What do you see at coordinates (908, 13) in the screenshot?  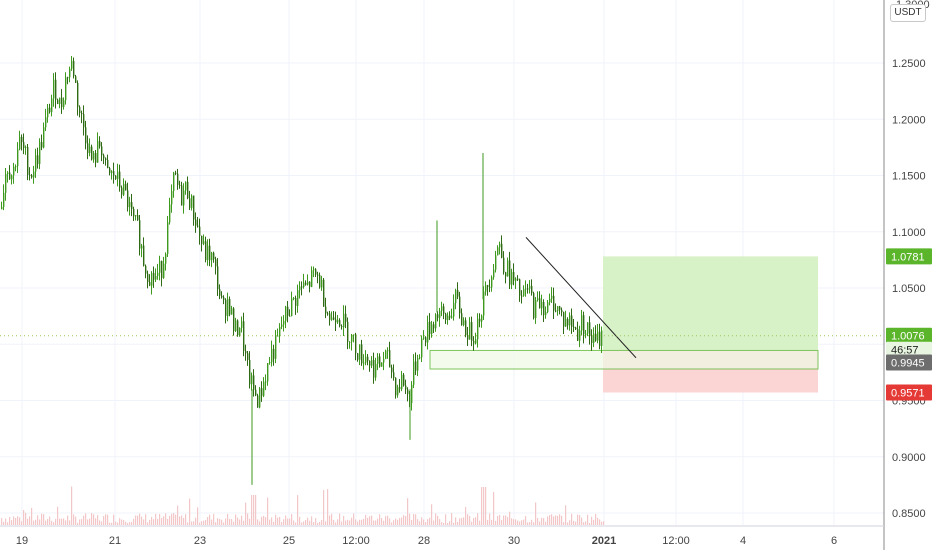 I see `currency-label: USDT` at bounding box center [908, 13].